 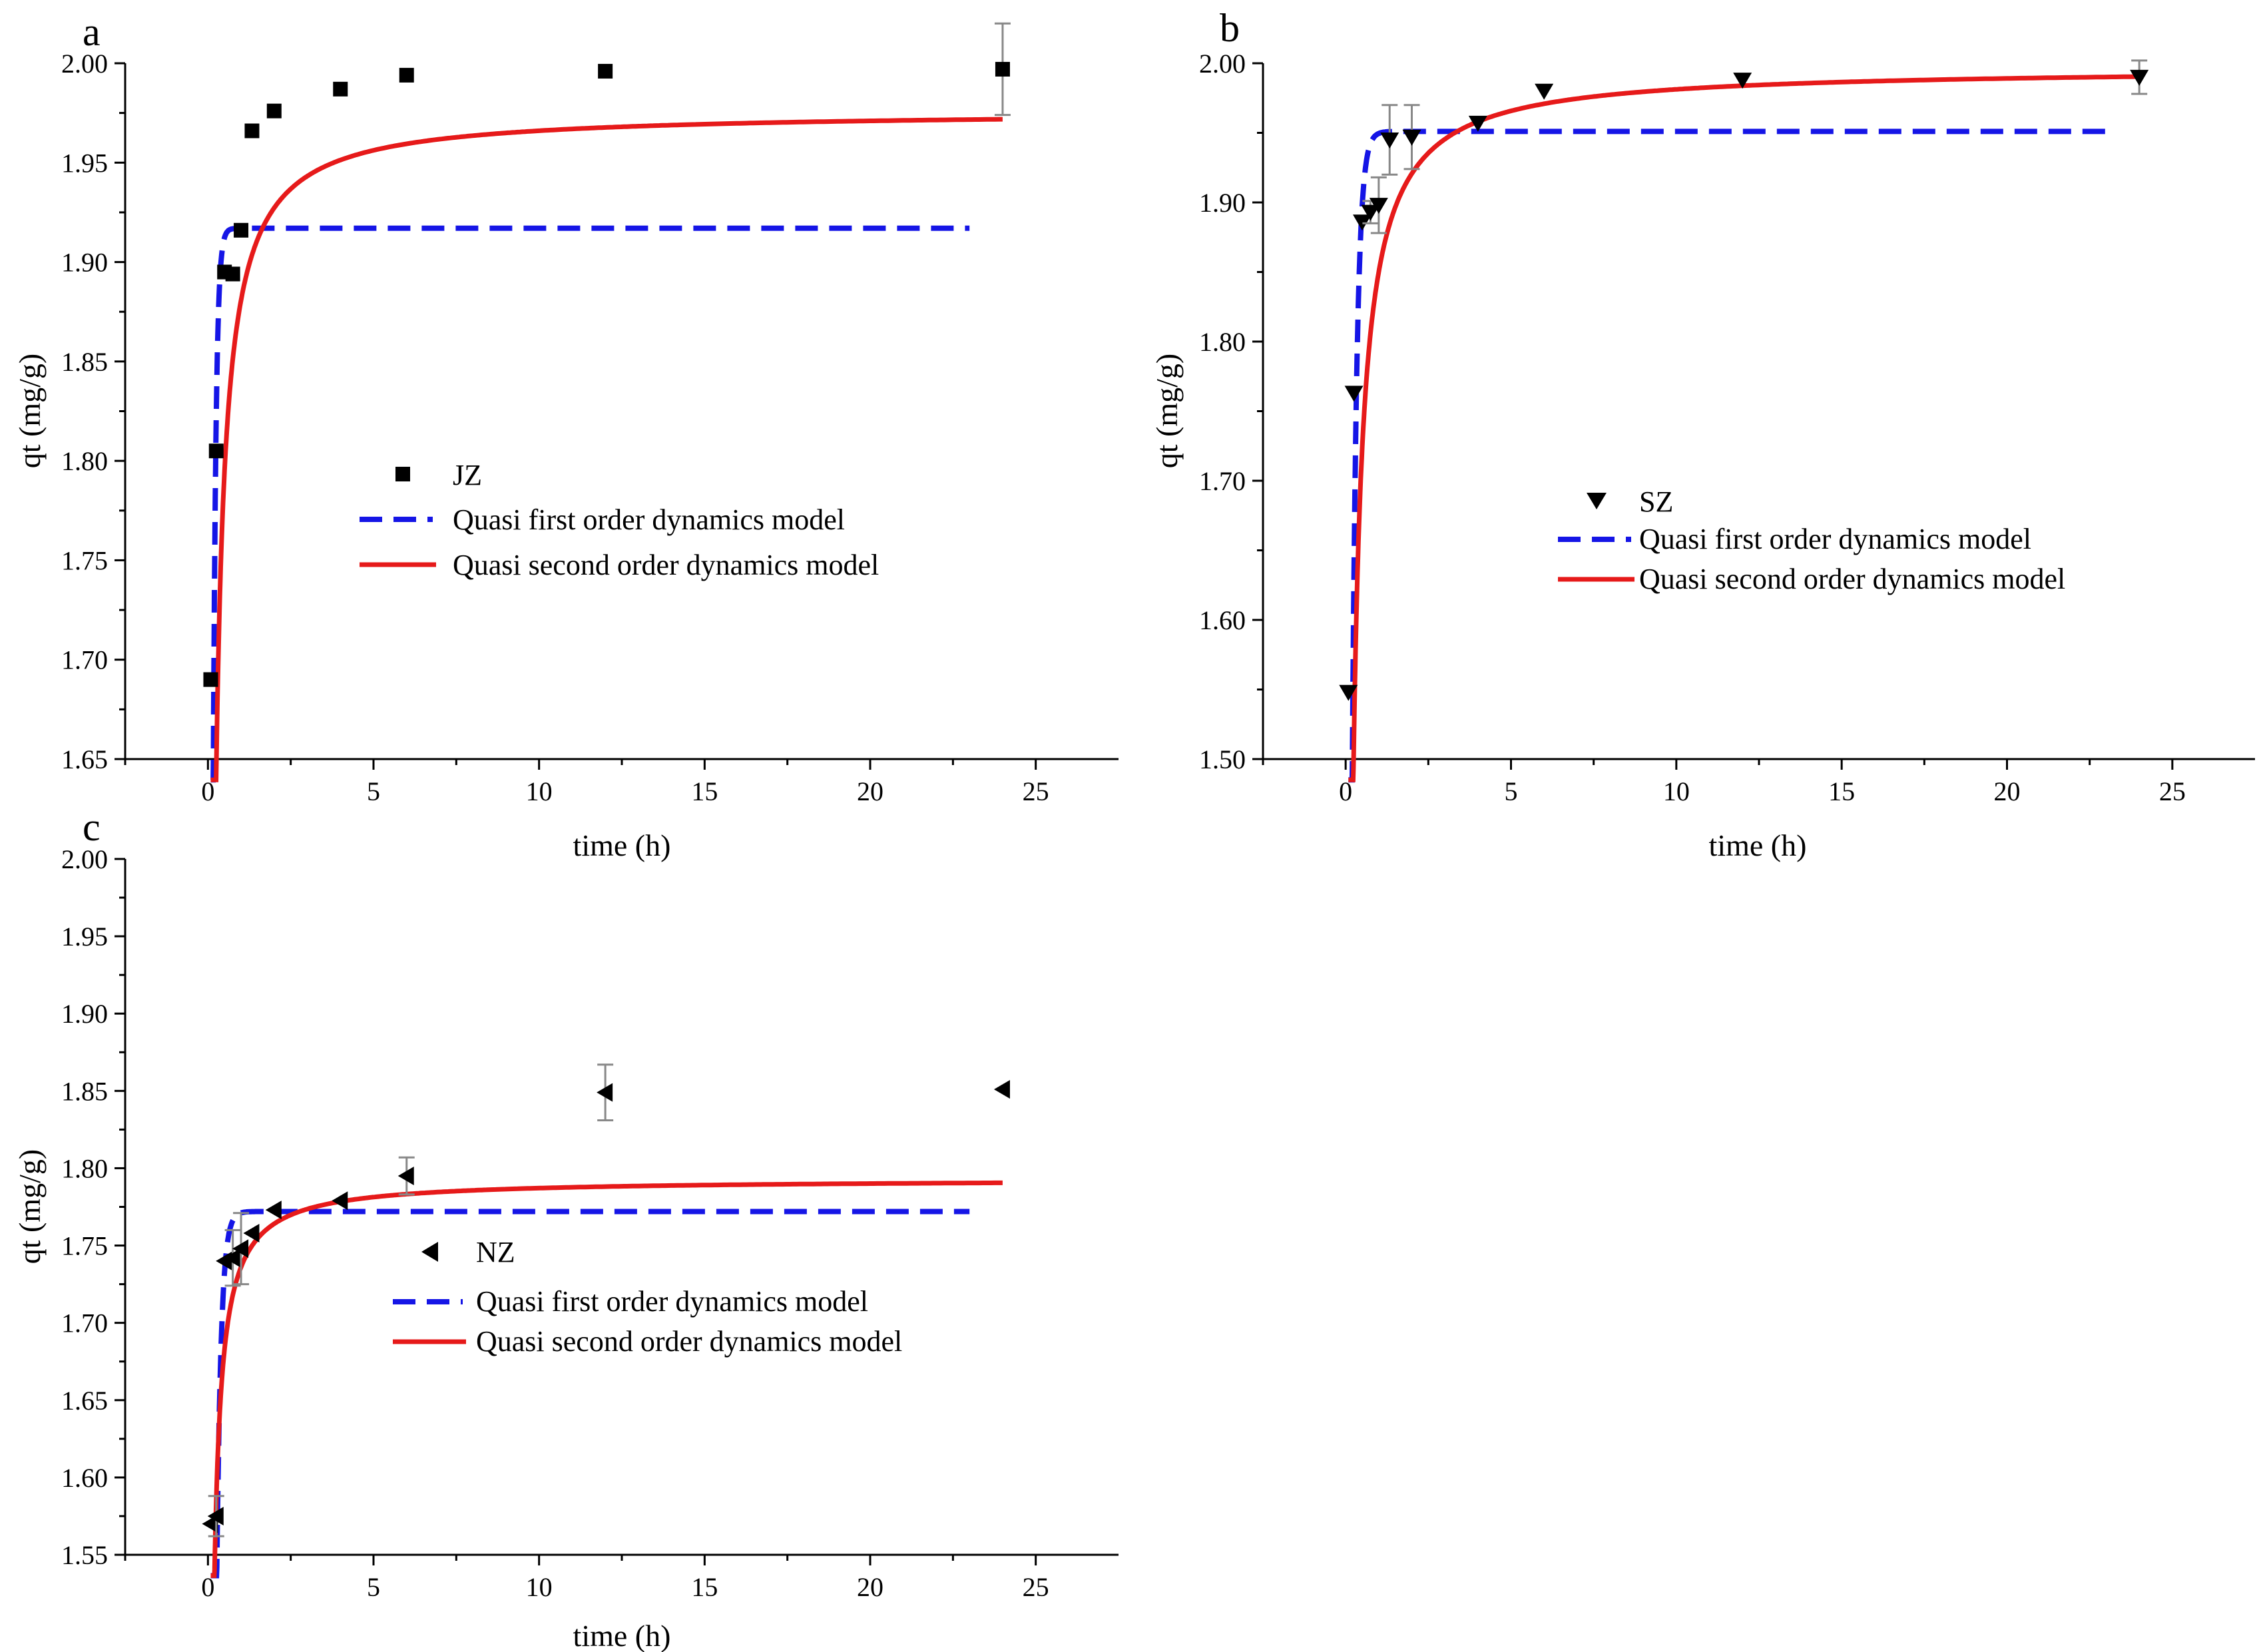 What do you see at coordinates (1727, 456) in the screenshot?
I see `panel-b-pfo-line` at bounding box center [1727, 456].